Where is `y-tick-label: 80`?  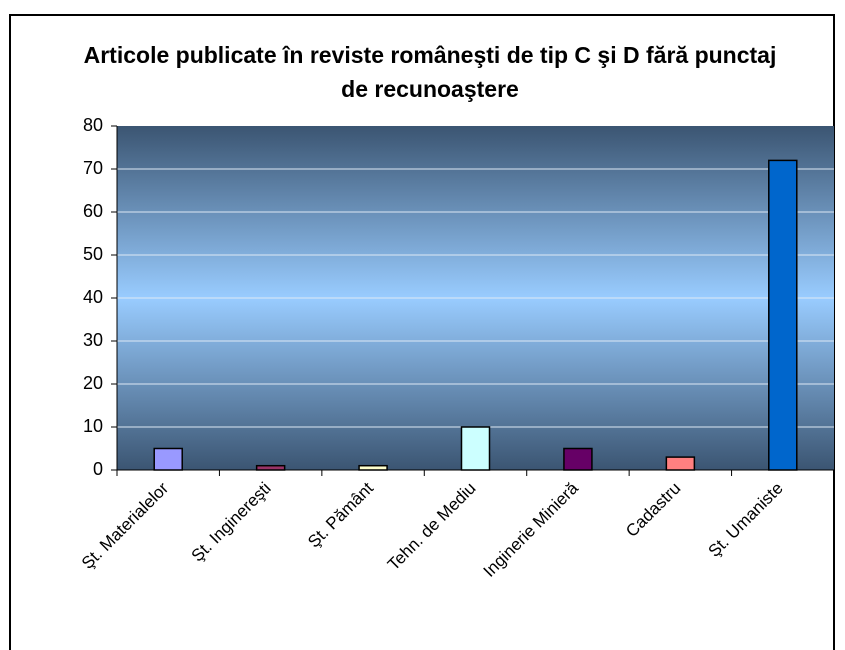 y-tick-label: 80 is located at coordinates (93, 125).